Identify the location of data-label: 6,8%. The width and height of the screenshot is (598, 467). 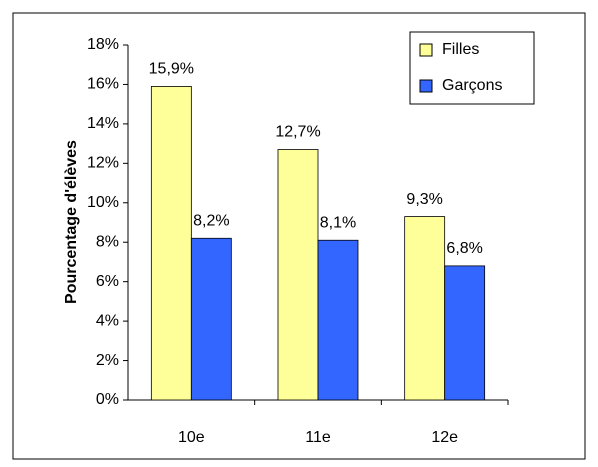
(464, 248).